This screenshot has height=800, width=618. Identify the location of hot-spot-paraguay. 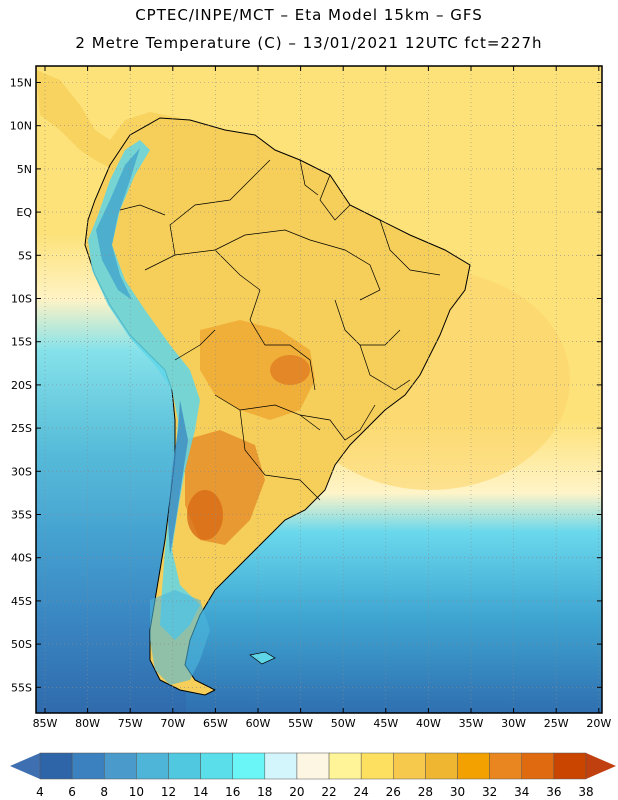
(290, 370).